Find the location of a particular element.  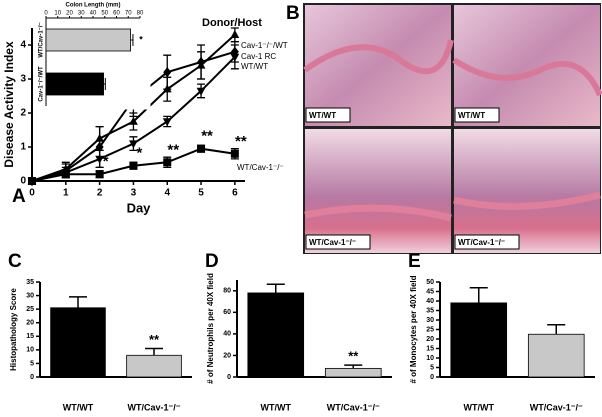

legend-label: WT/WT is located at coordinates (254, 66).